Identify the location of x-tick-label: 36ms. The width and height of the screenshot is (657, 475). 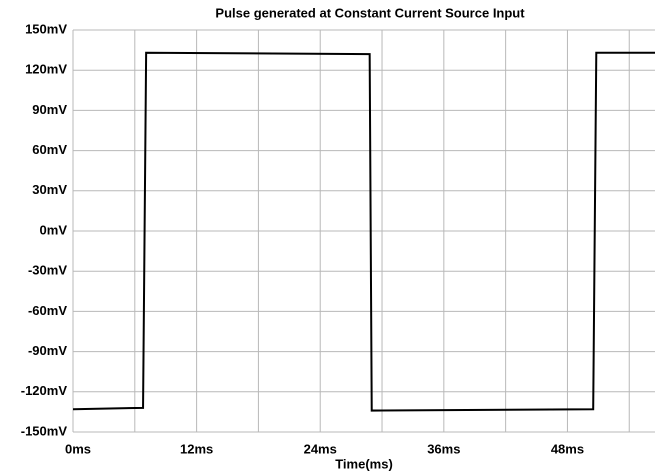
(443, 448).